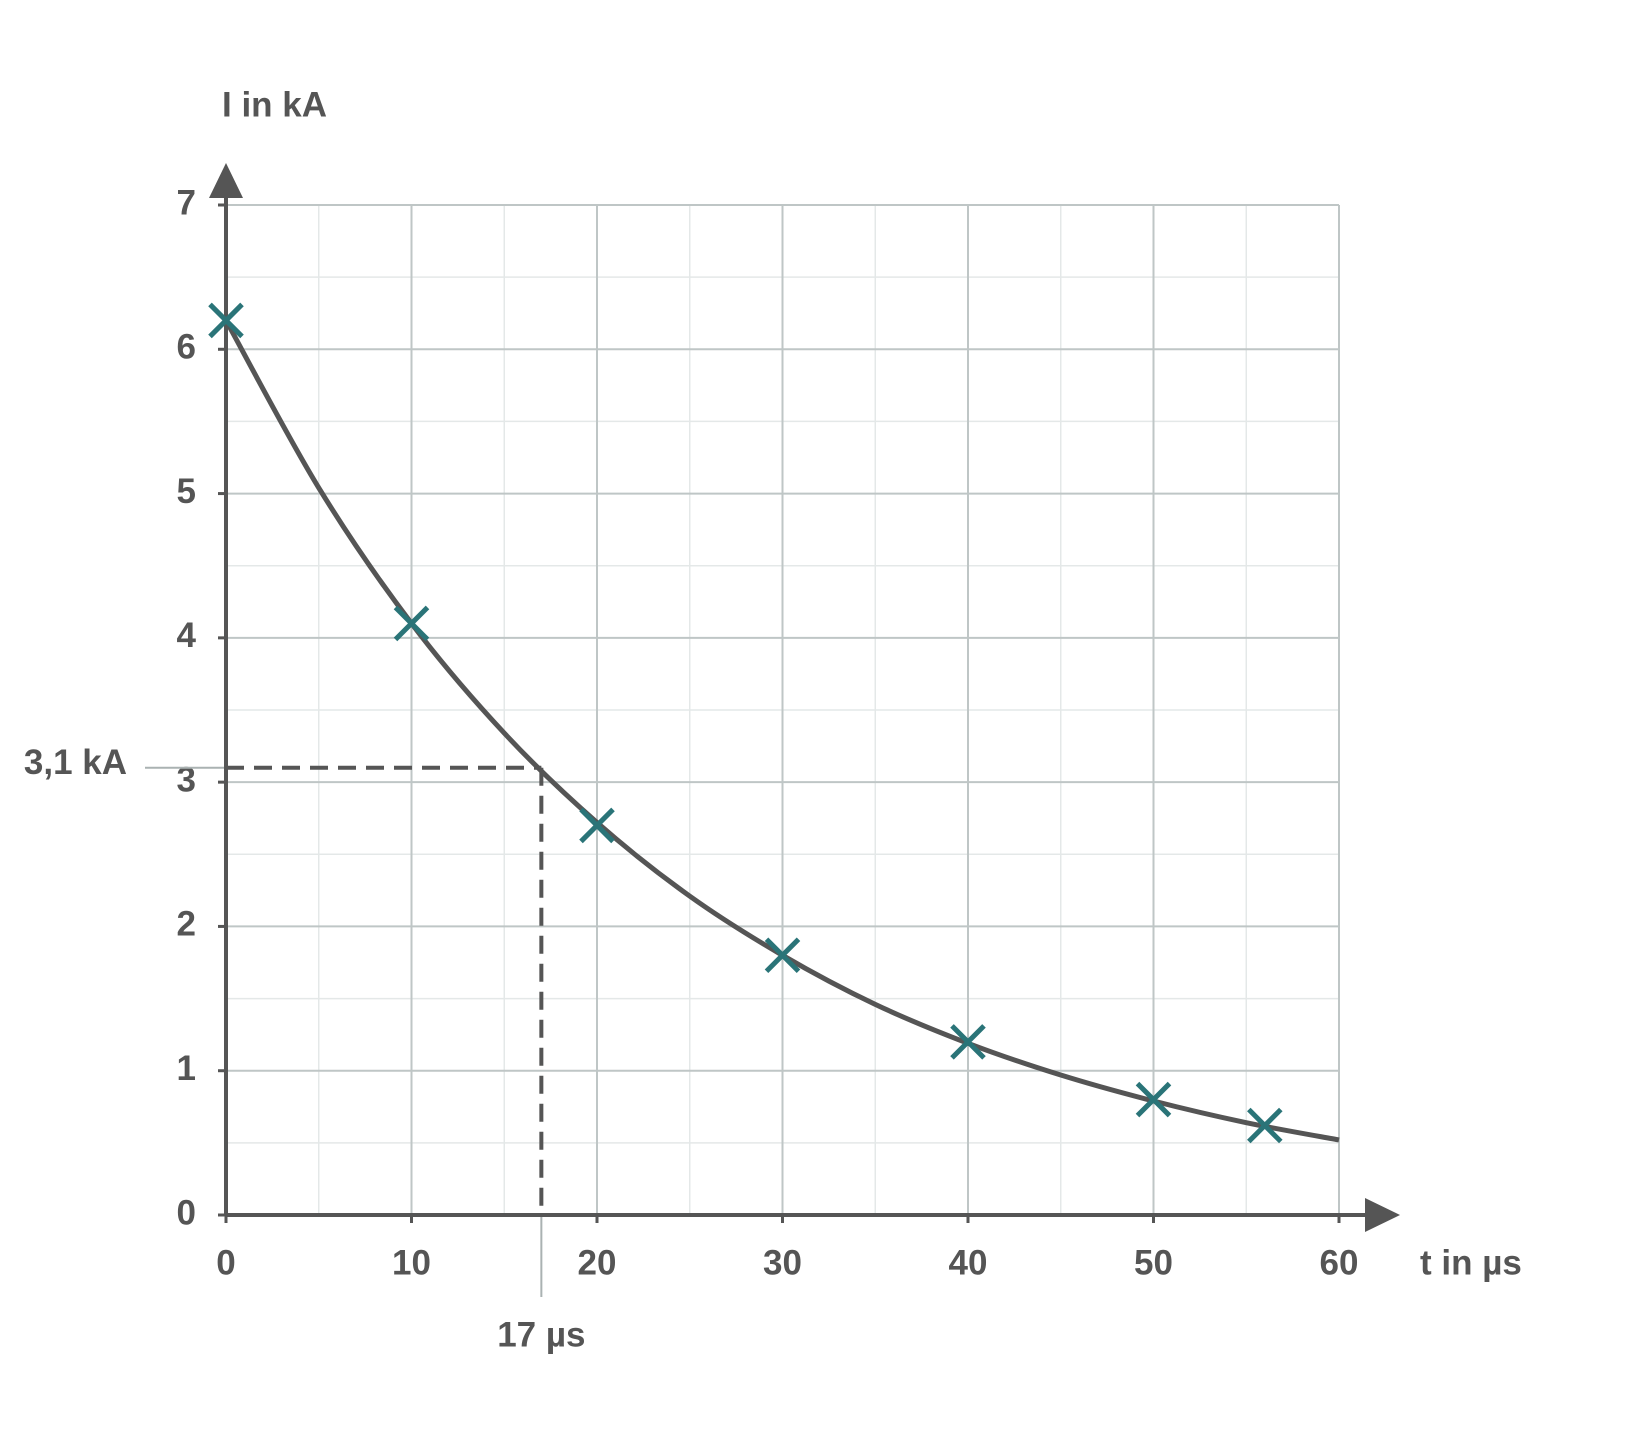  Describe the element at coordinates (186, 491) in the screenshot. I see `y-tick-label: 5` at that location.